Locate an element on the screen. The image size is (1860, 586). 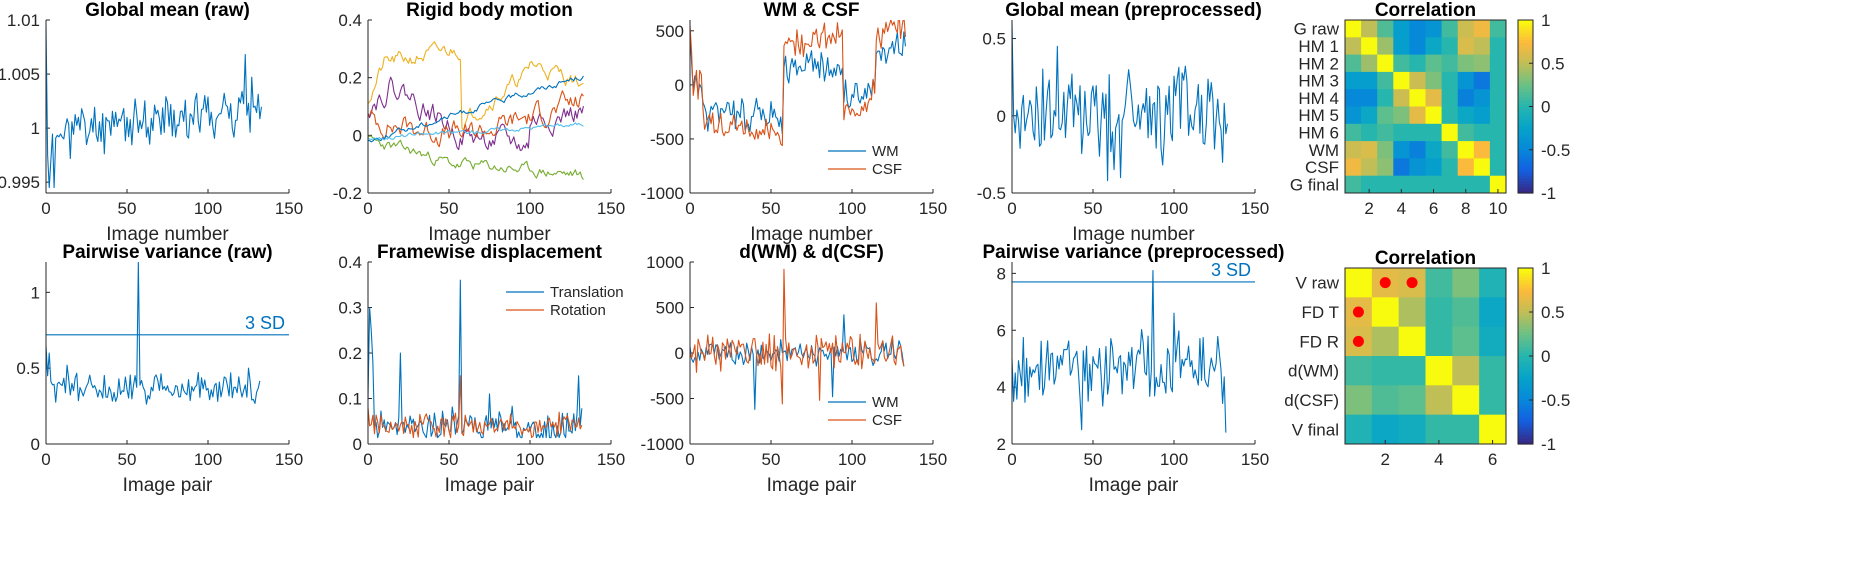
legend-entry: WM is located at coordinates (885, 151).